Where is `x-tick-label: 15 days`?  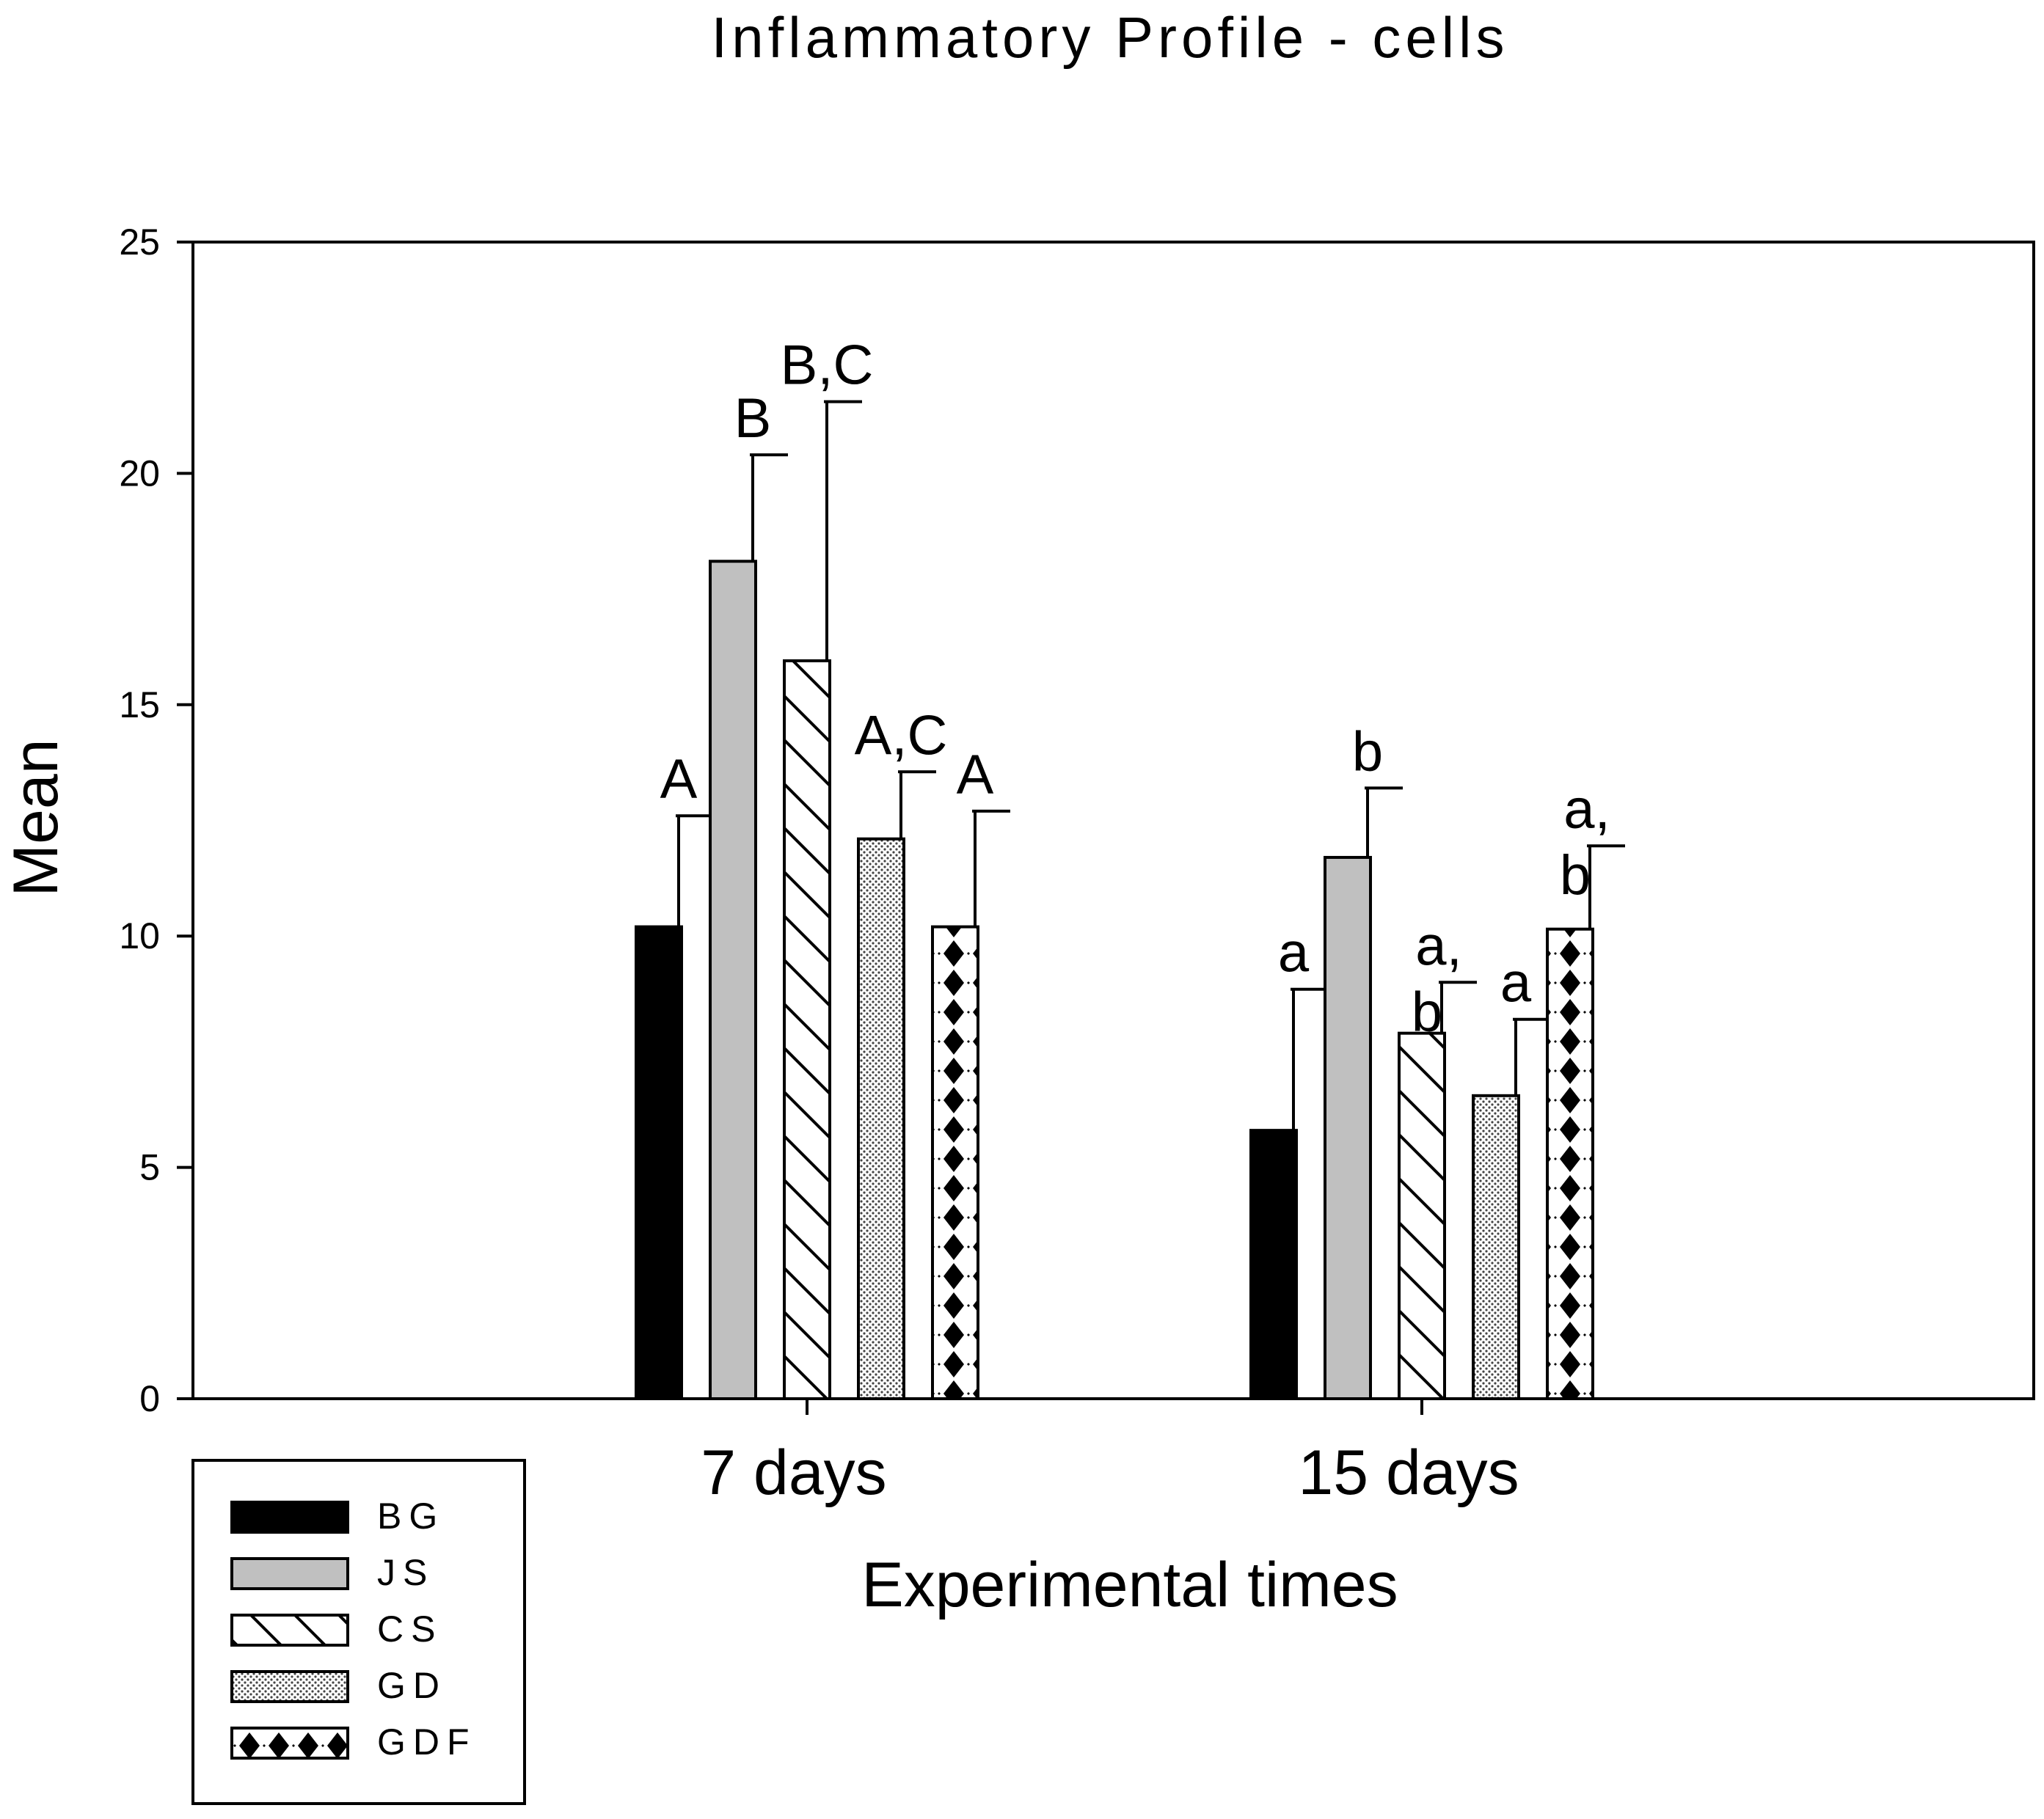
x-tick-label: 15 days is located at coordinates (1408, 1473).